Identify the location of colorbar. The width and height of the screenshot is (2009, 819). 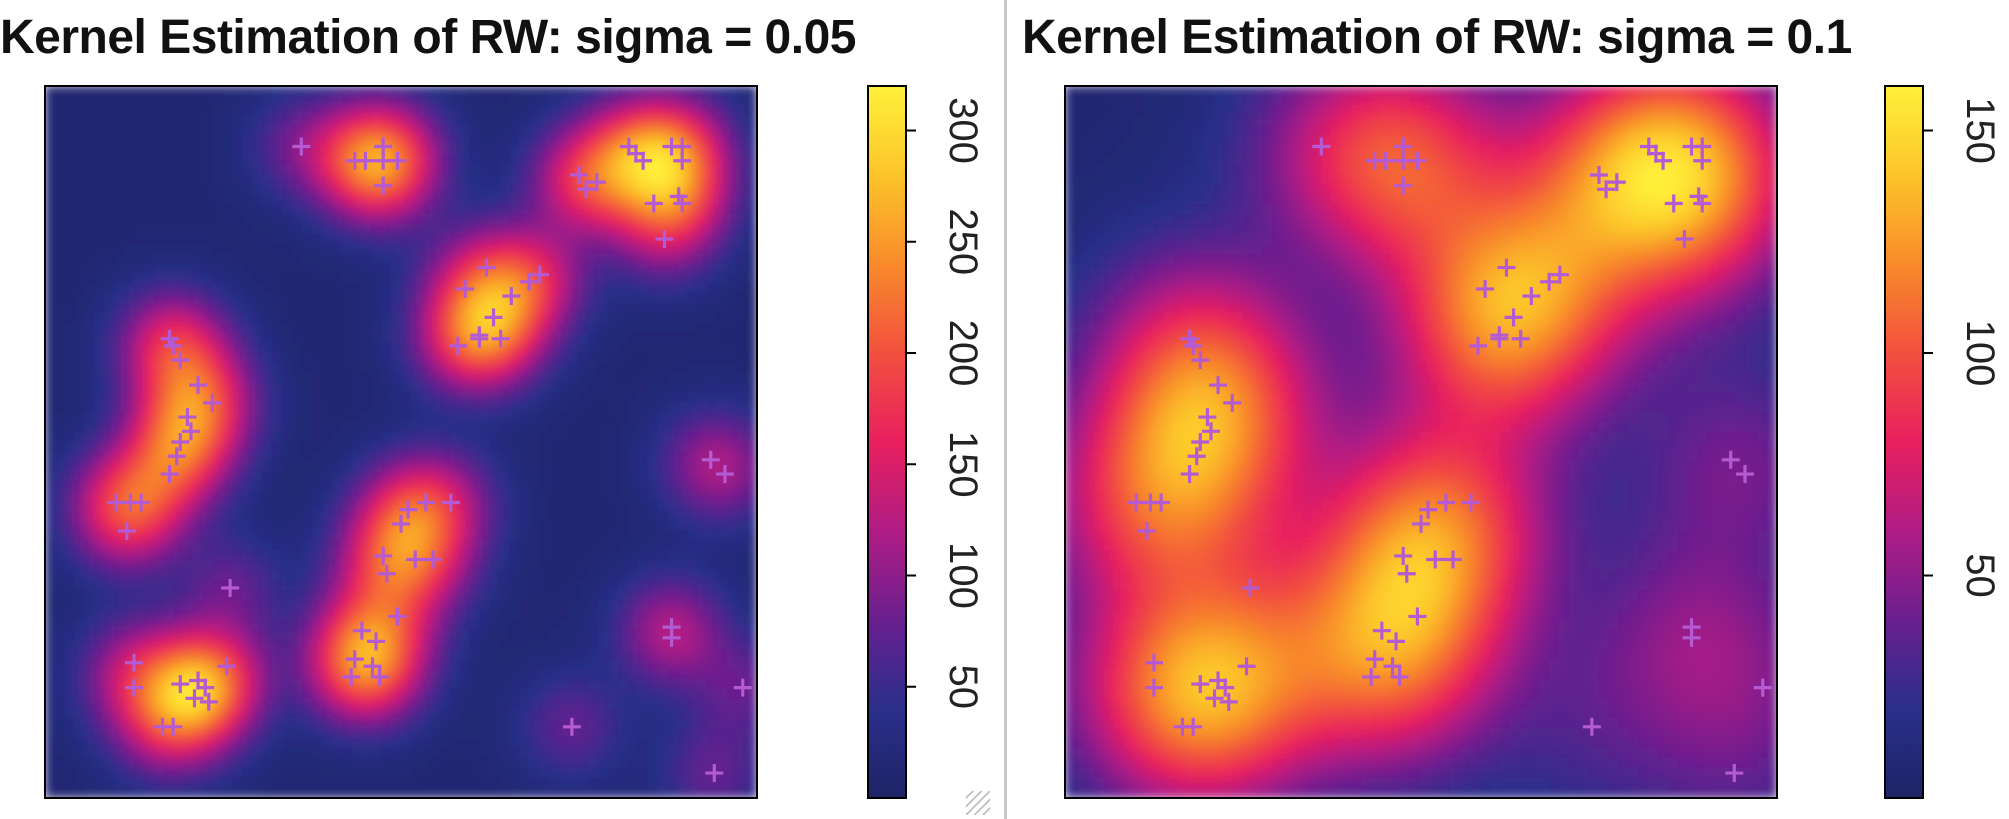
(1904, 442).